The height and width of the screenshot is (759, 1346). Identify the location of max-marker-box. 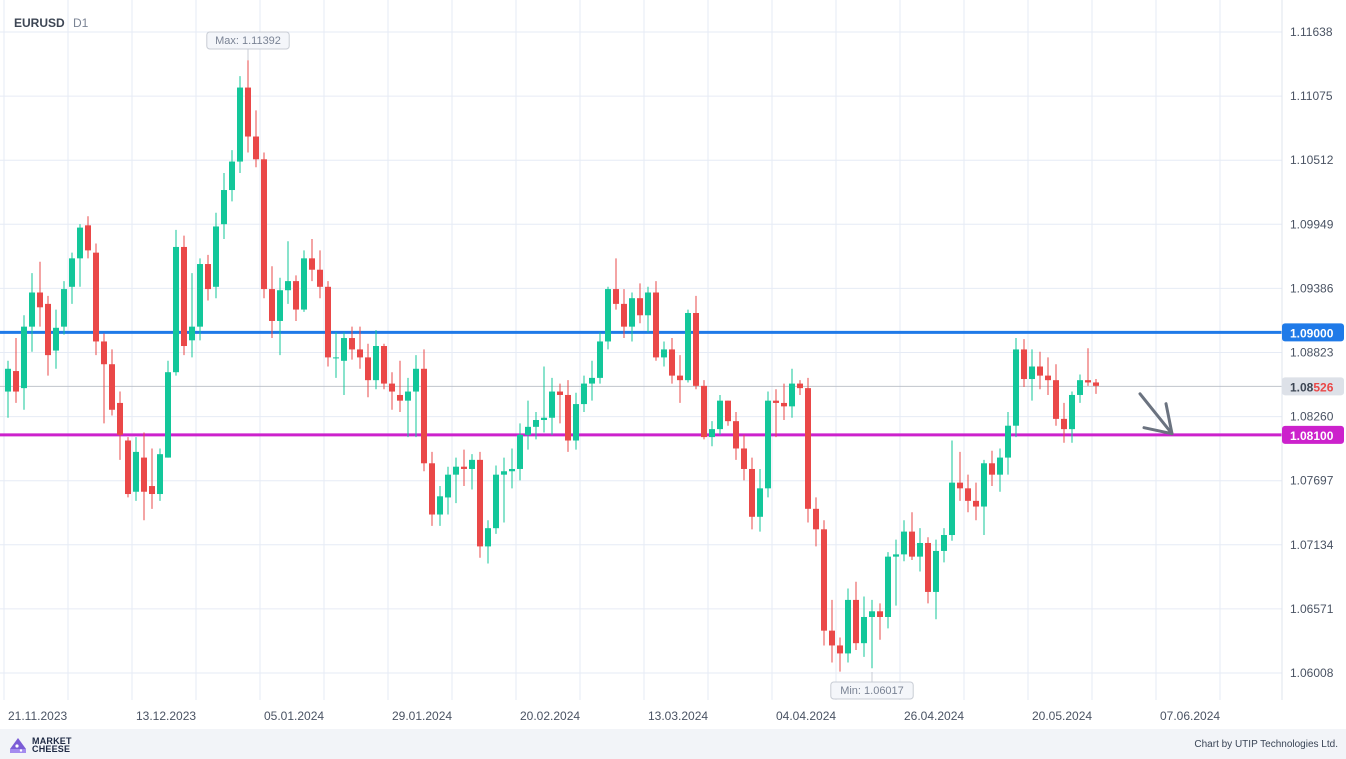
(248, 40).